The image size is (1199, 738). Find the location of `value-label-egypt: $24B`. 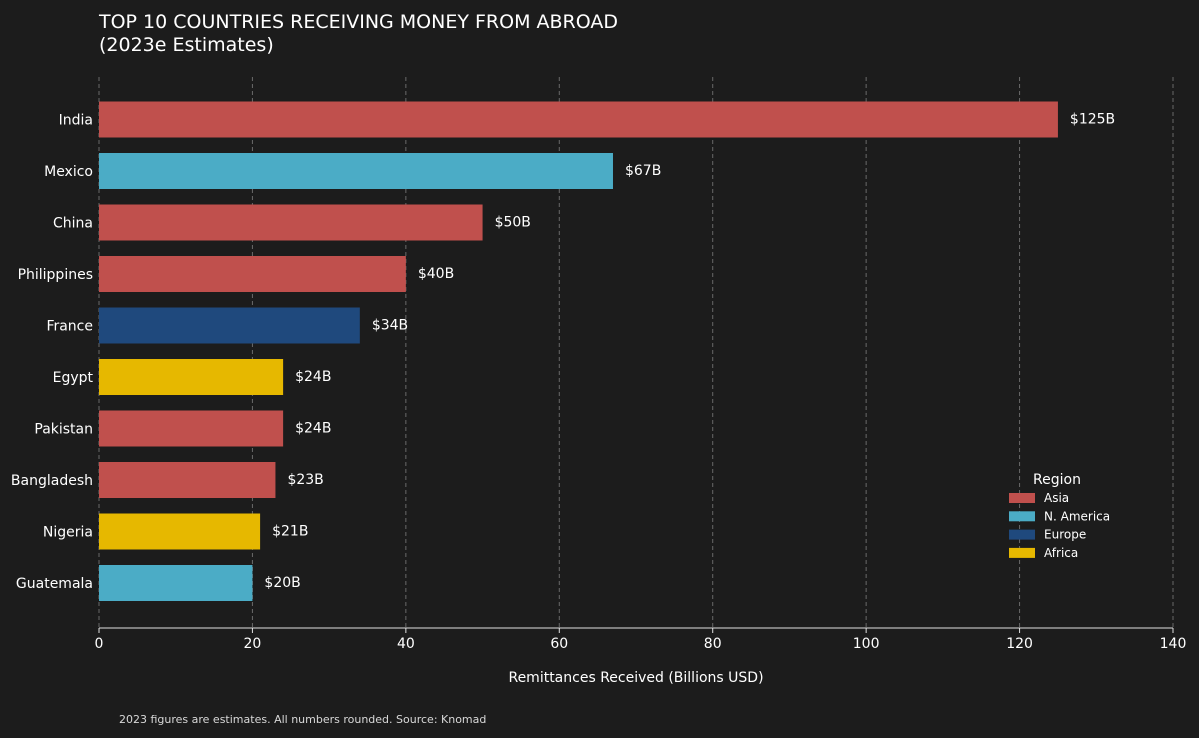

value-label-egypt: $24B is located at coordinates (313, 377).